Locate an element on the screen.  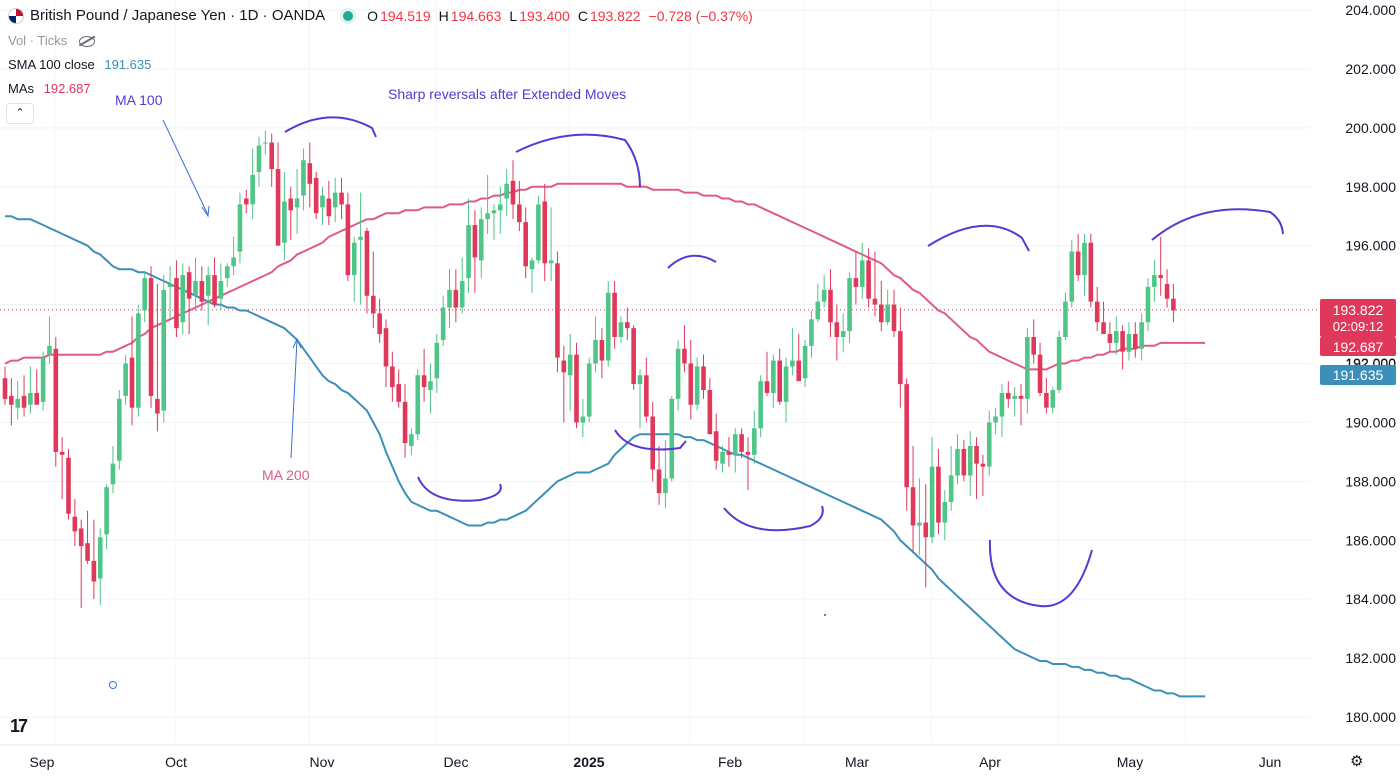
ma100-badge-value: 191.635 is located at coordinates (1358, 375).